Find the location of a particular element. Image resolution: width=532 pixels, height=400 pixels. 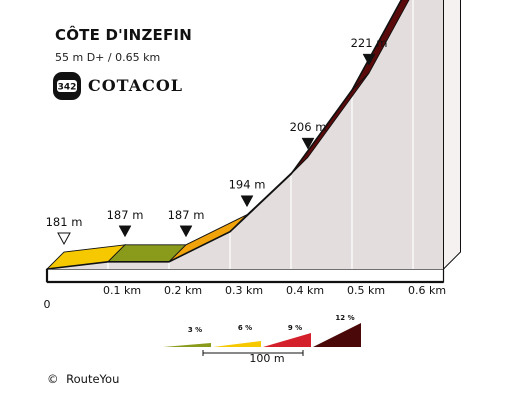

x-axis-ticks: 0 0.1 km 0.2 km 0.3 km 0.4 km 0.5 km 0.6 km is located at coordinates (245, 297).